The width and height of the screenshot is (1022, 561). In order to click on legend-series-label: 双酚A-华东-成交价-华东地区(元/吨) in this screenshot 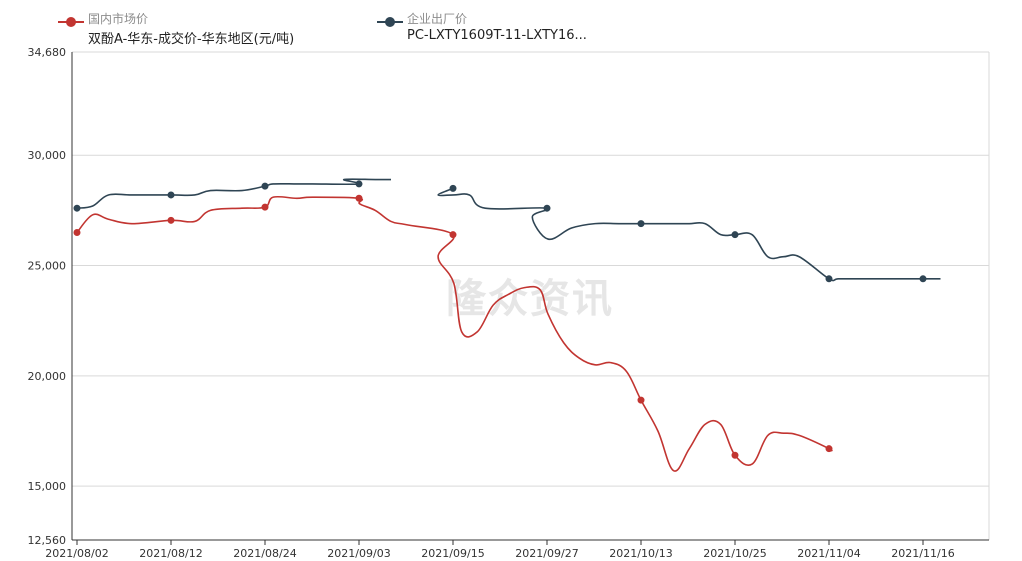, I will do `click(191, 39)`.